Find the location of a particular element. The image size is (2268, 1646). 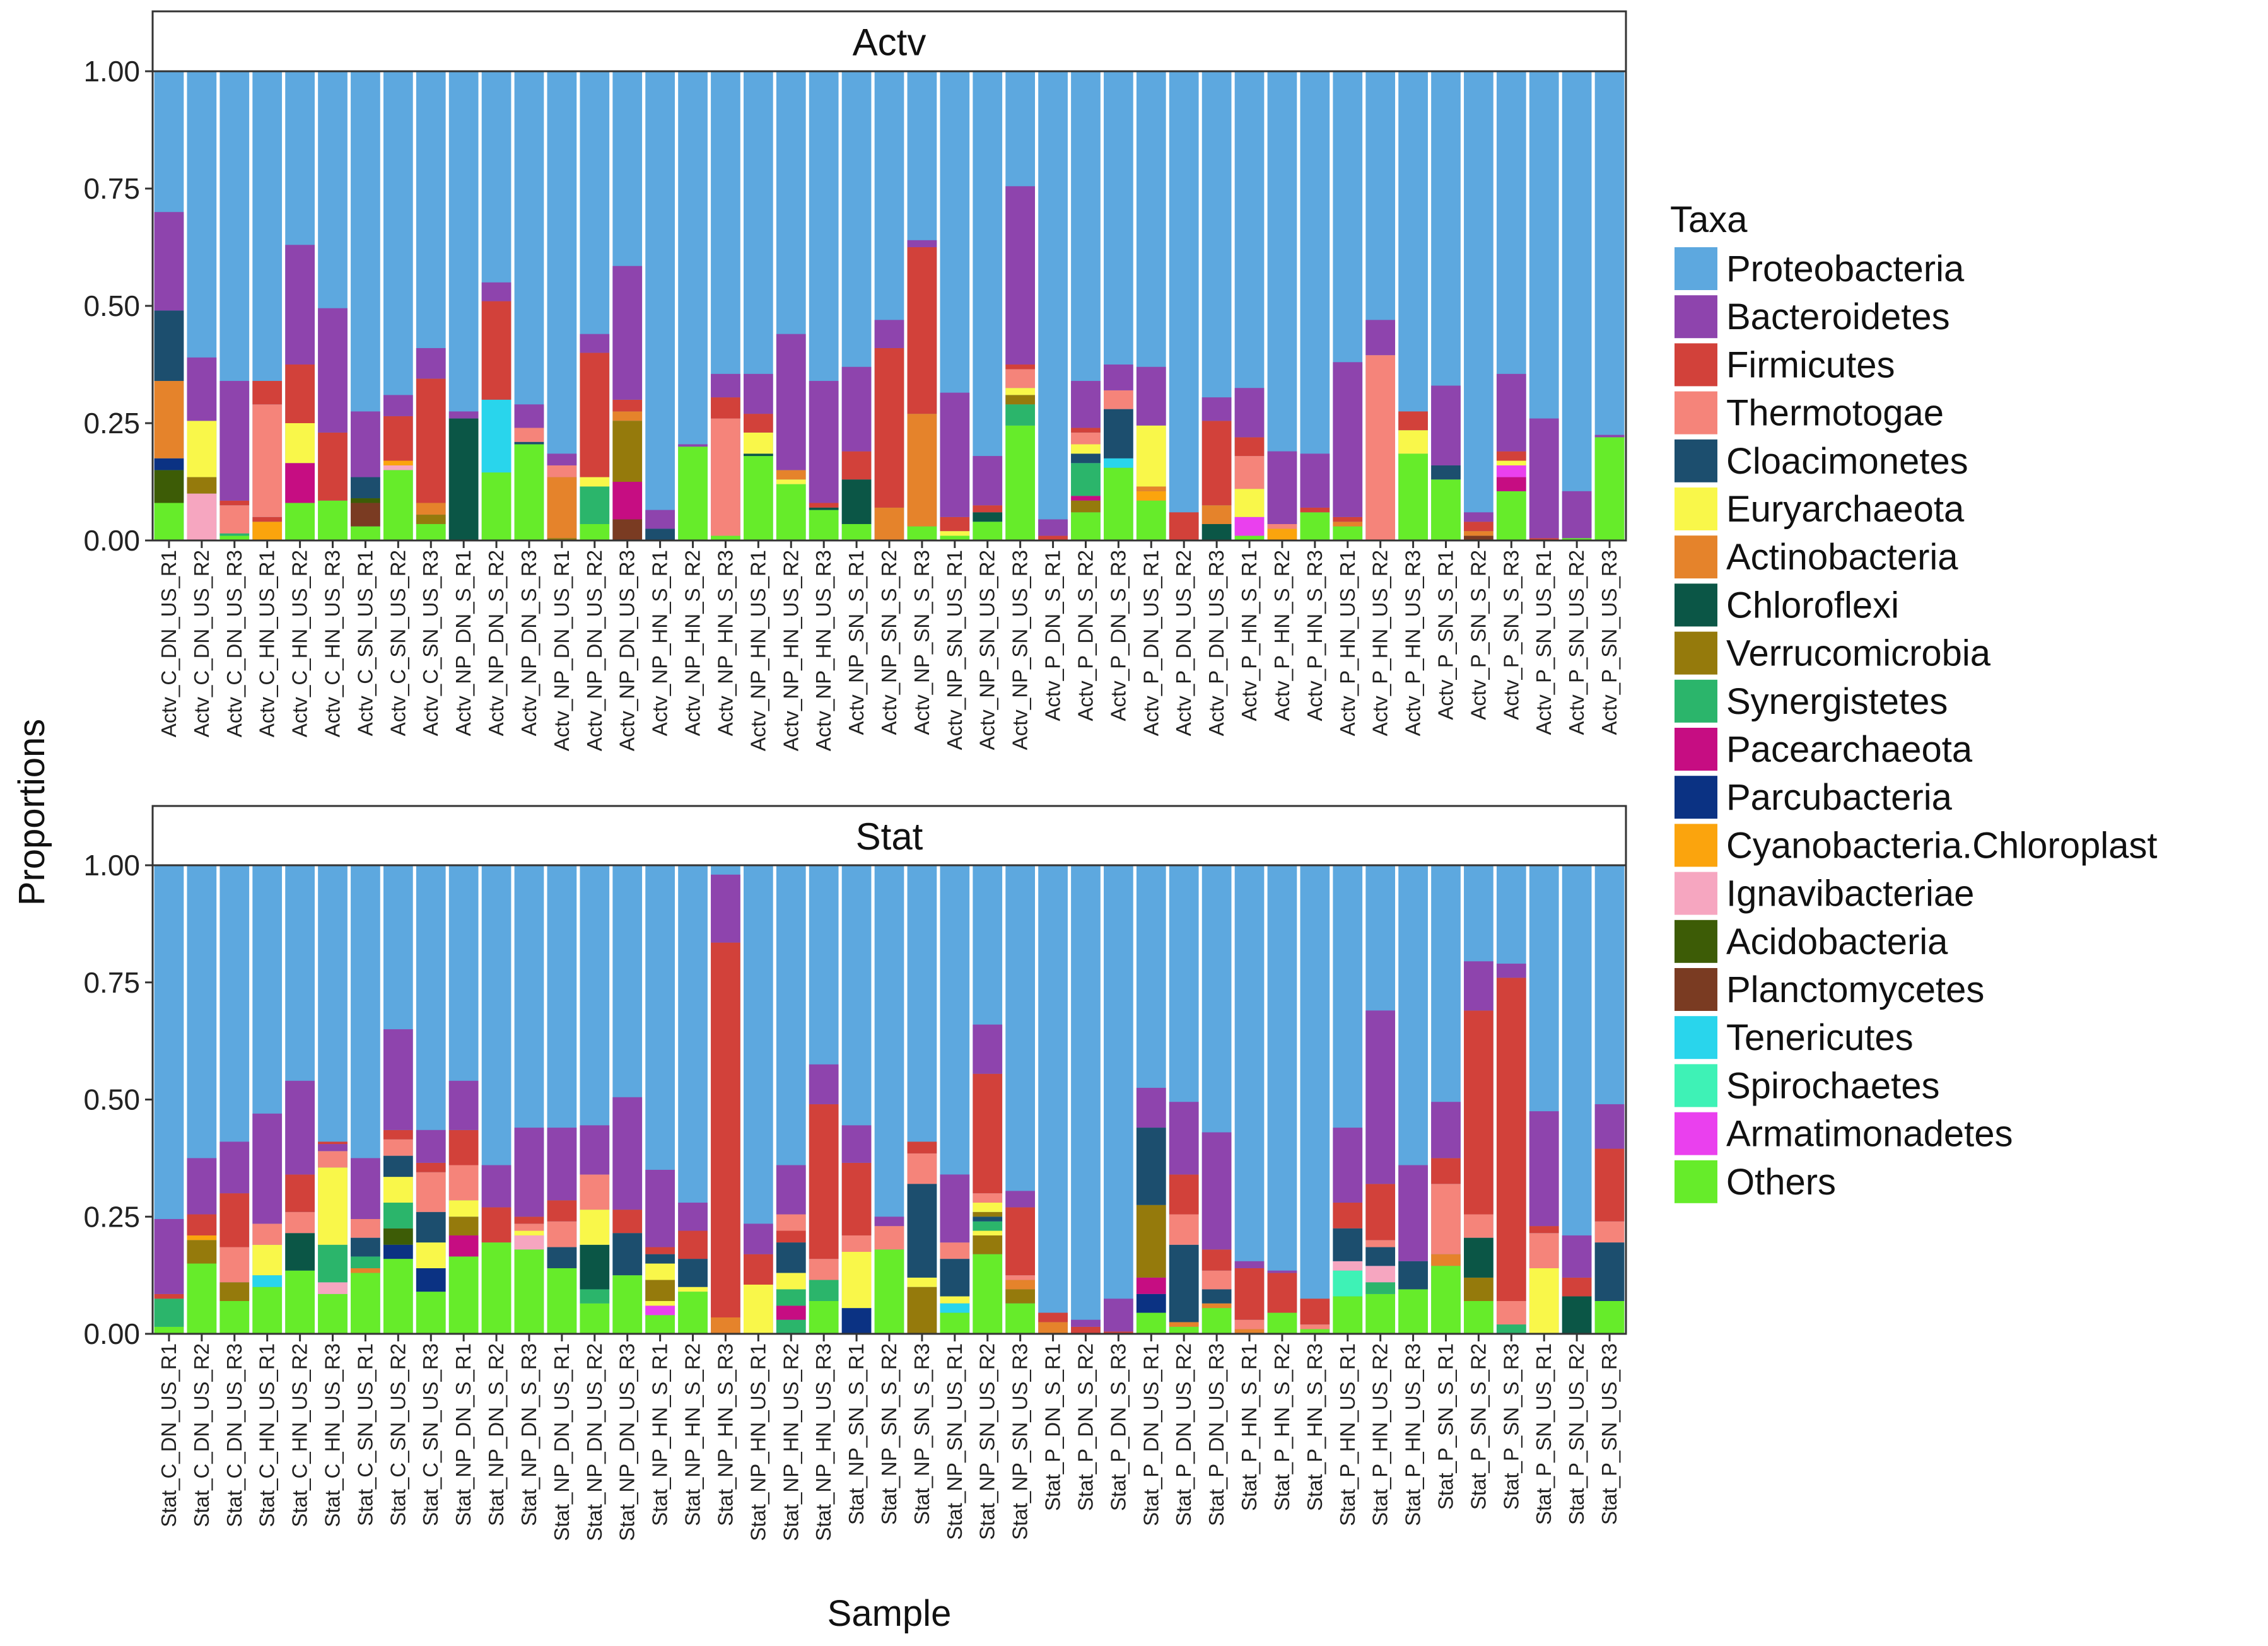

bar-Actv_P_HN_S_R1 is located at coordinates (1249, 305).